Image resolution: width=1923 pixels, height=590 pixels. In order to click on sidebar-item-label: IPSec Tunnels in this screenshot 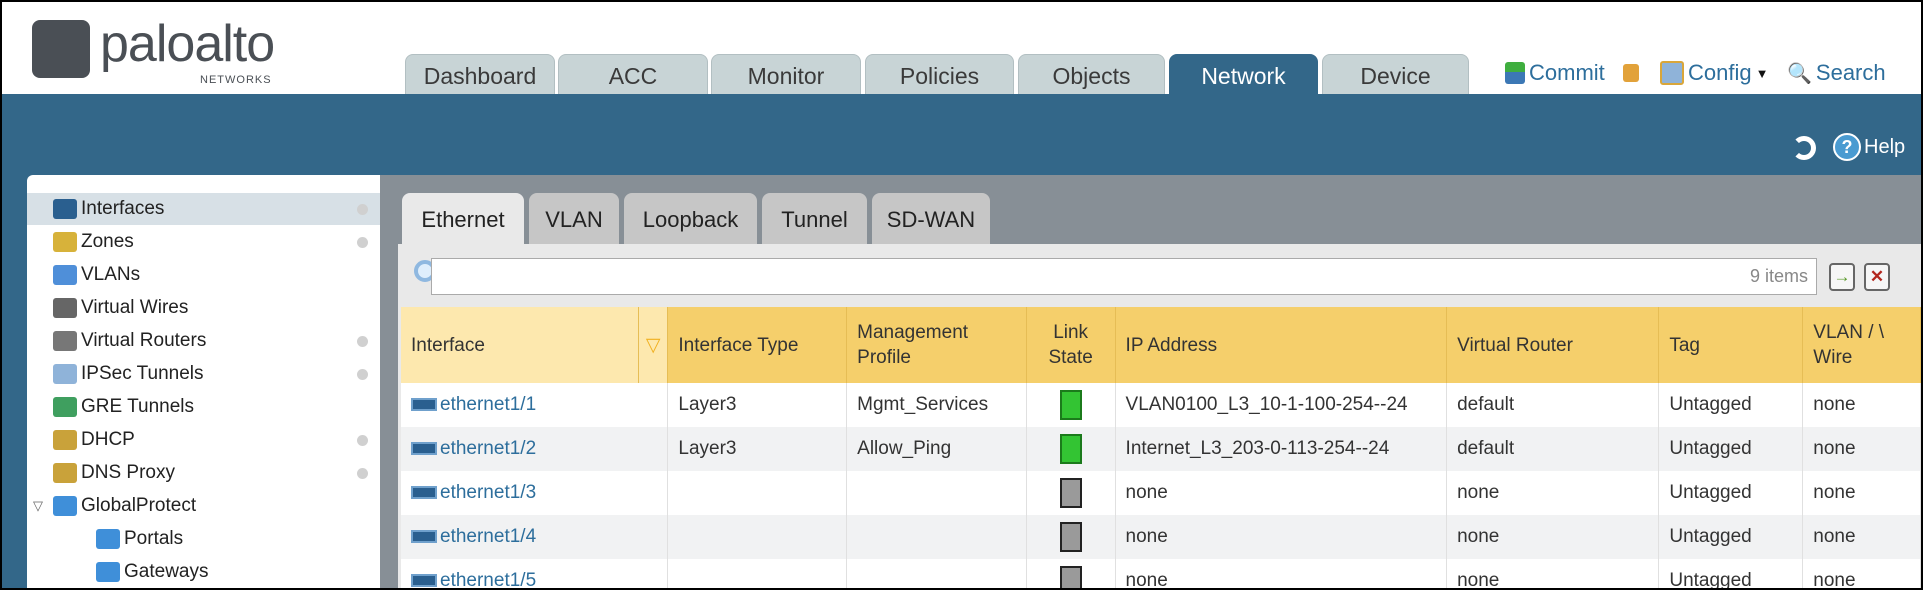, I will do `click(142, 373)`.